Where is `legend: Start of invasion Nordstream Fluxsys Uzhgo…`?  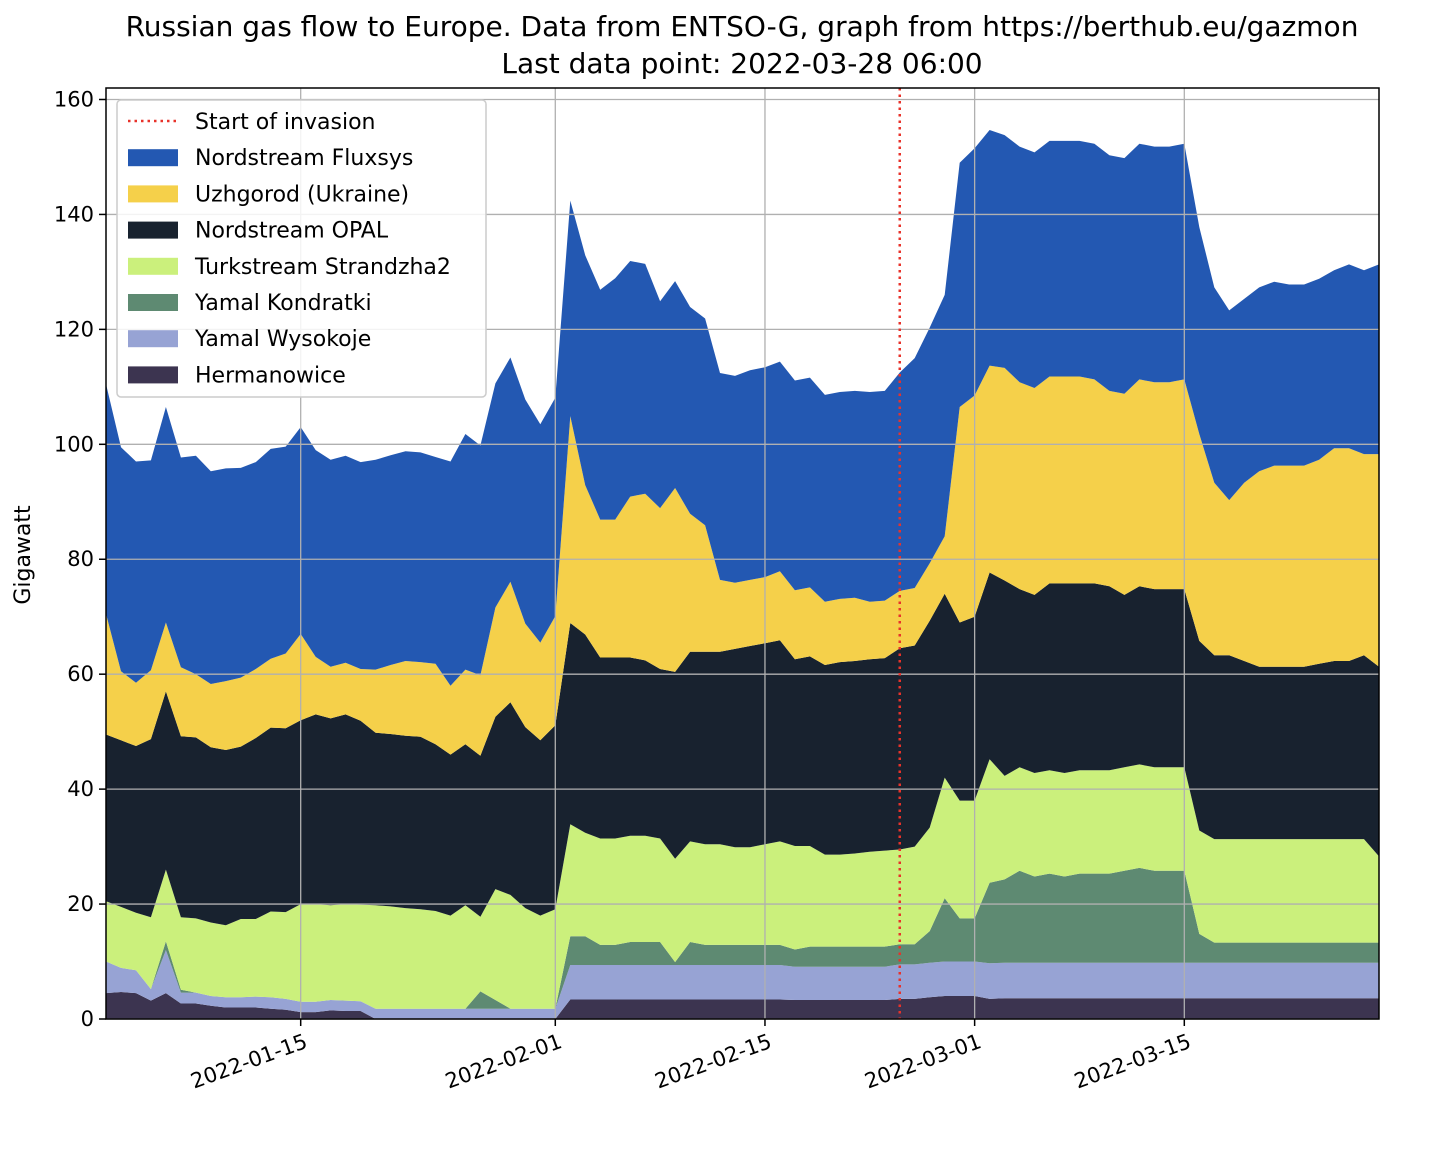 legend: Start of invasion Nordstream Fluxsys Uzhgo… is located at coordinates (301, 248).